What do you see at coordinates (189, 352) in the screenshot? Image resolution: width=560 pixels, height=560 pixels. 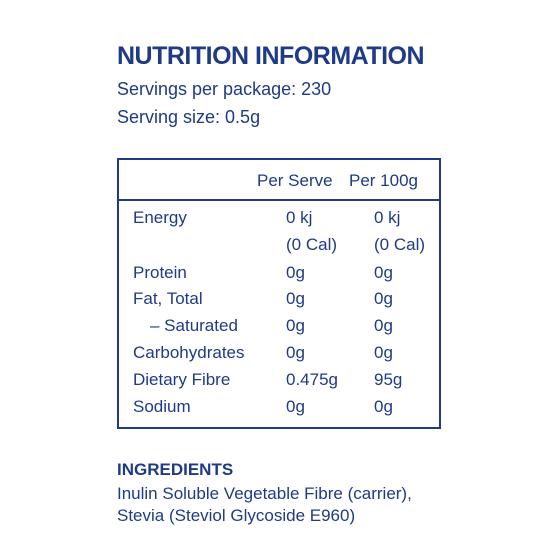 I see `nutrient-name: Carbohydrates` at bounding box center [189, 352].